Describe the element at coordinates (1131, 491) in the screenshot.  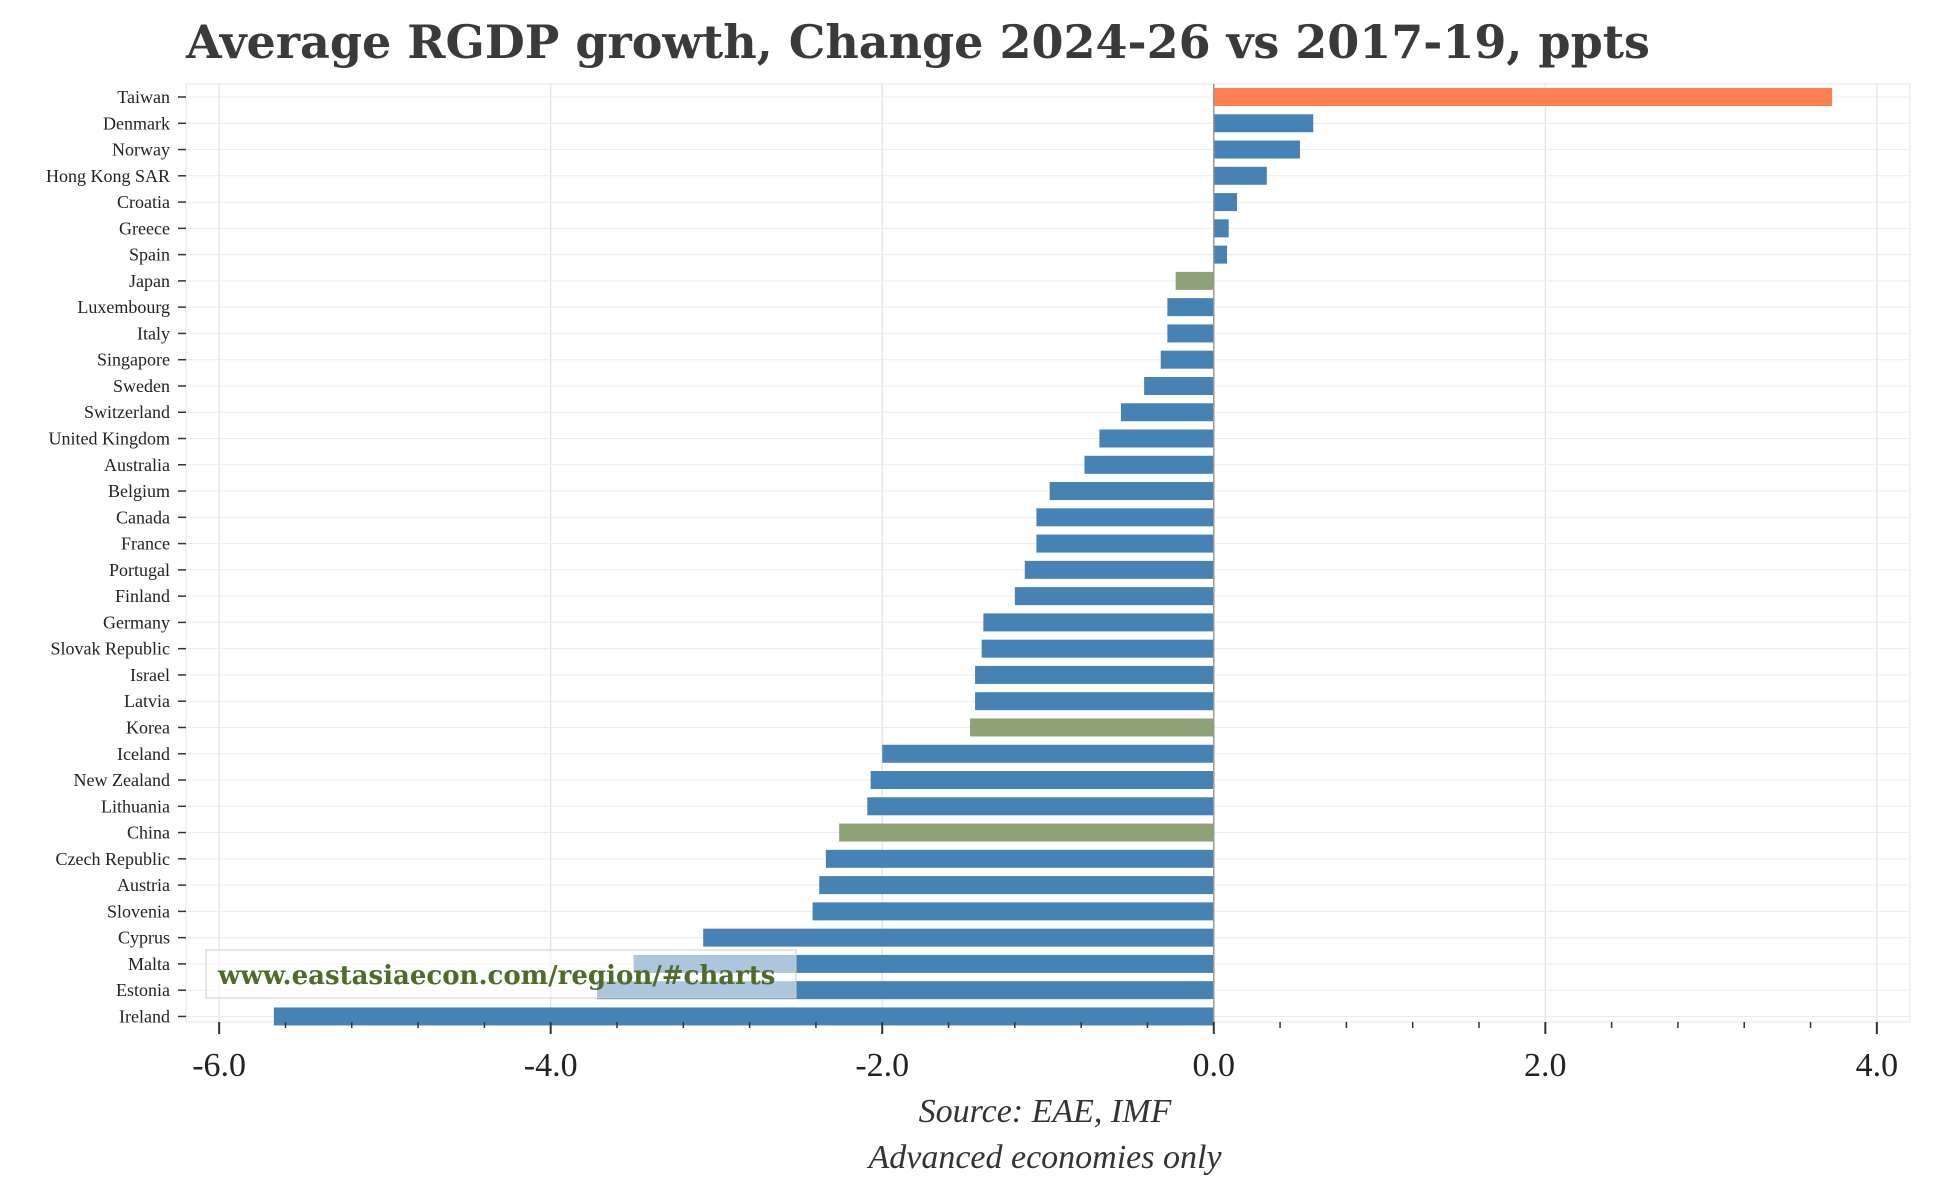
I see `bar-belgium` at that location.